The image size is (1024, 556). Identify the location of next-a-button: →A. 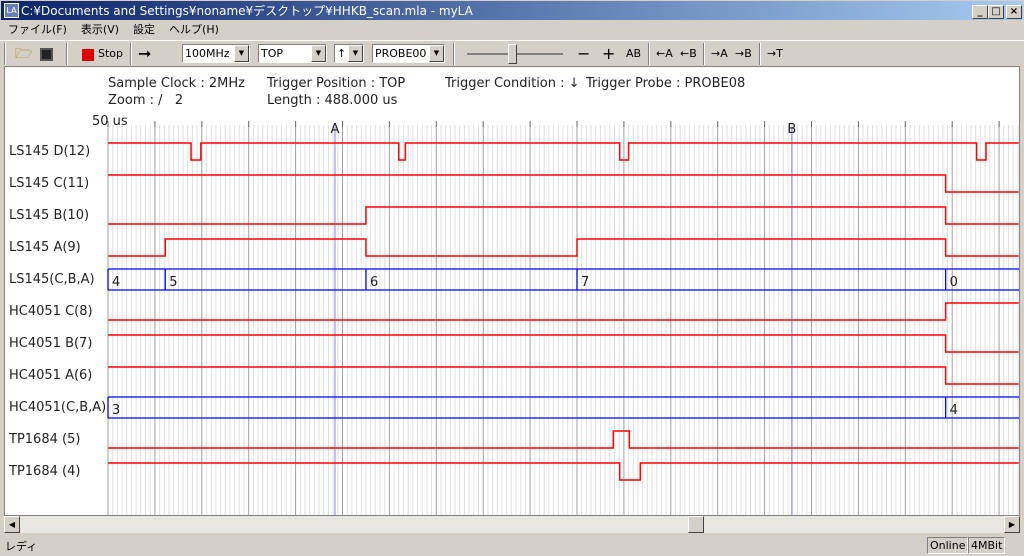
(719, 53).